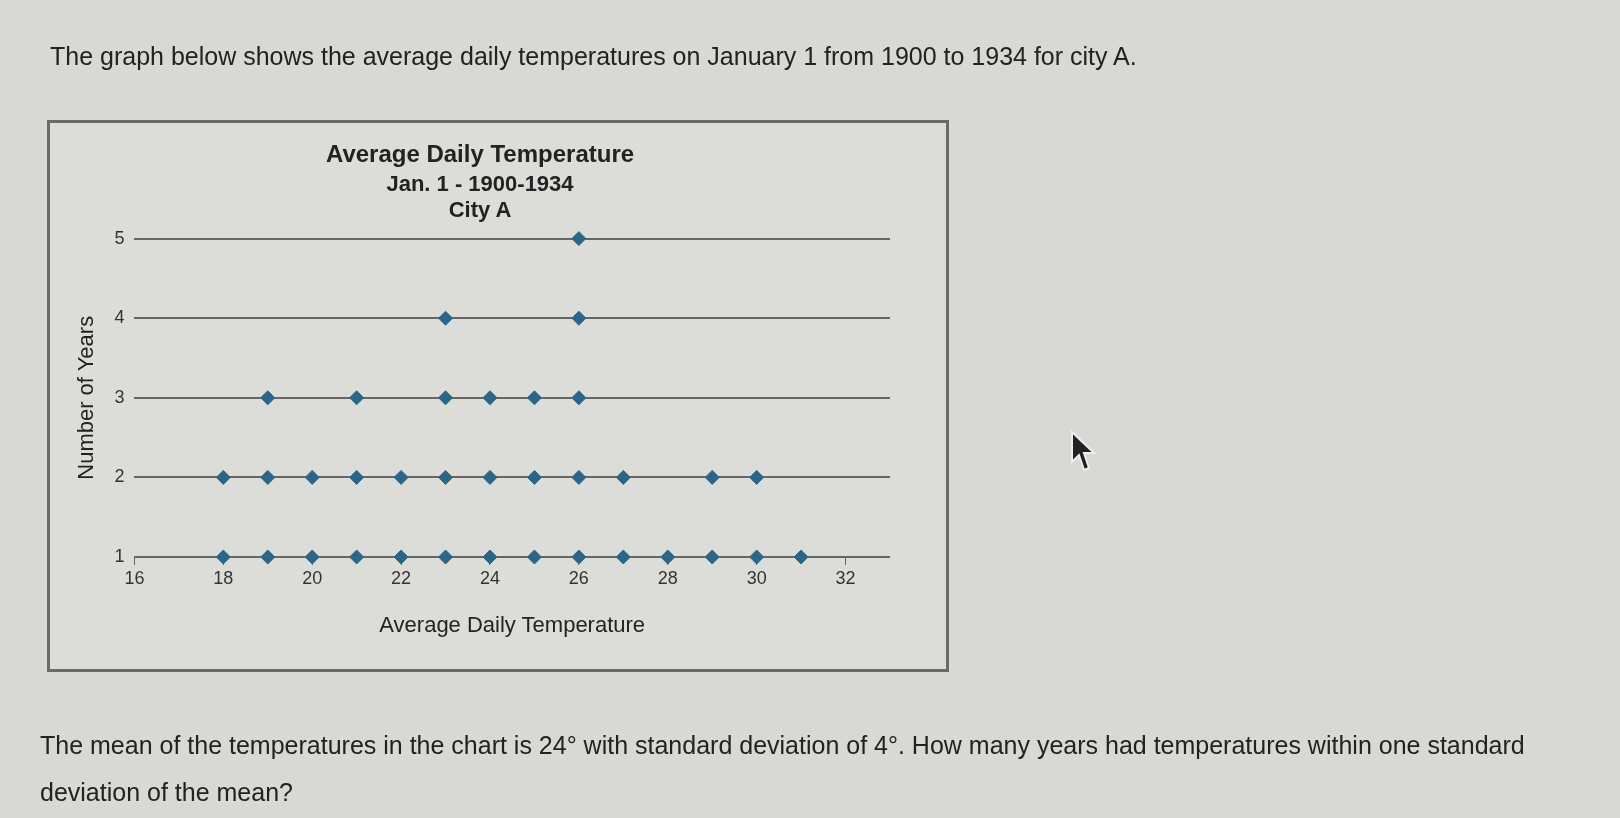 The width and height of the screenshot is (1620, 818). I want to click on y-tick-label: 4, so click(119, 317).